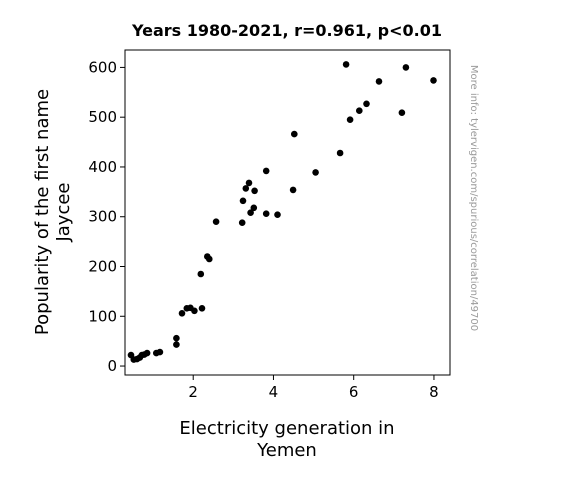  Describe the element at coordinates (42, 212) in the screenshot. I see `y-axis-label-line1: Popularity of the first name` at that location.